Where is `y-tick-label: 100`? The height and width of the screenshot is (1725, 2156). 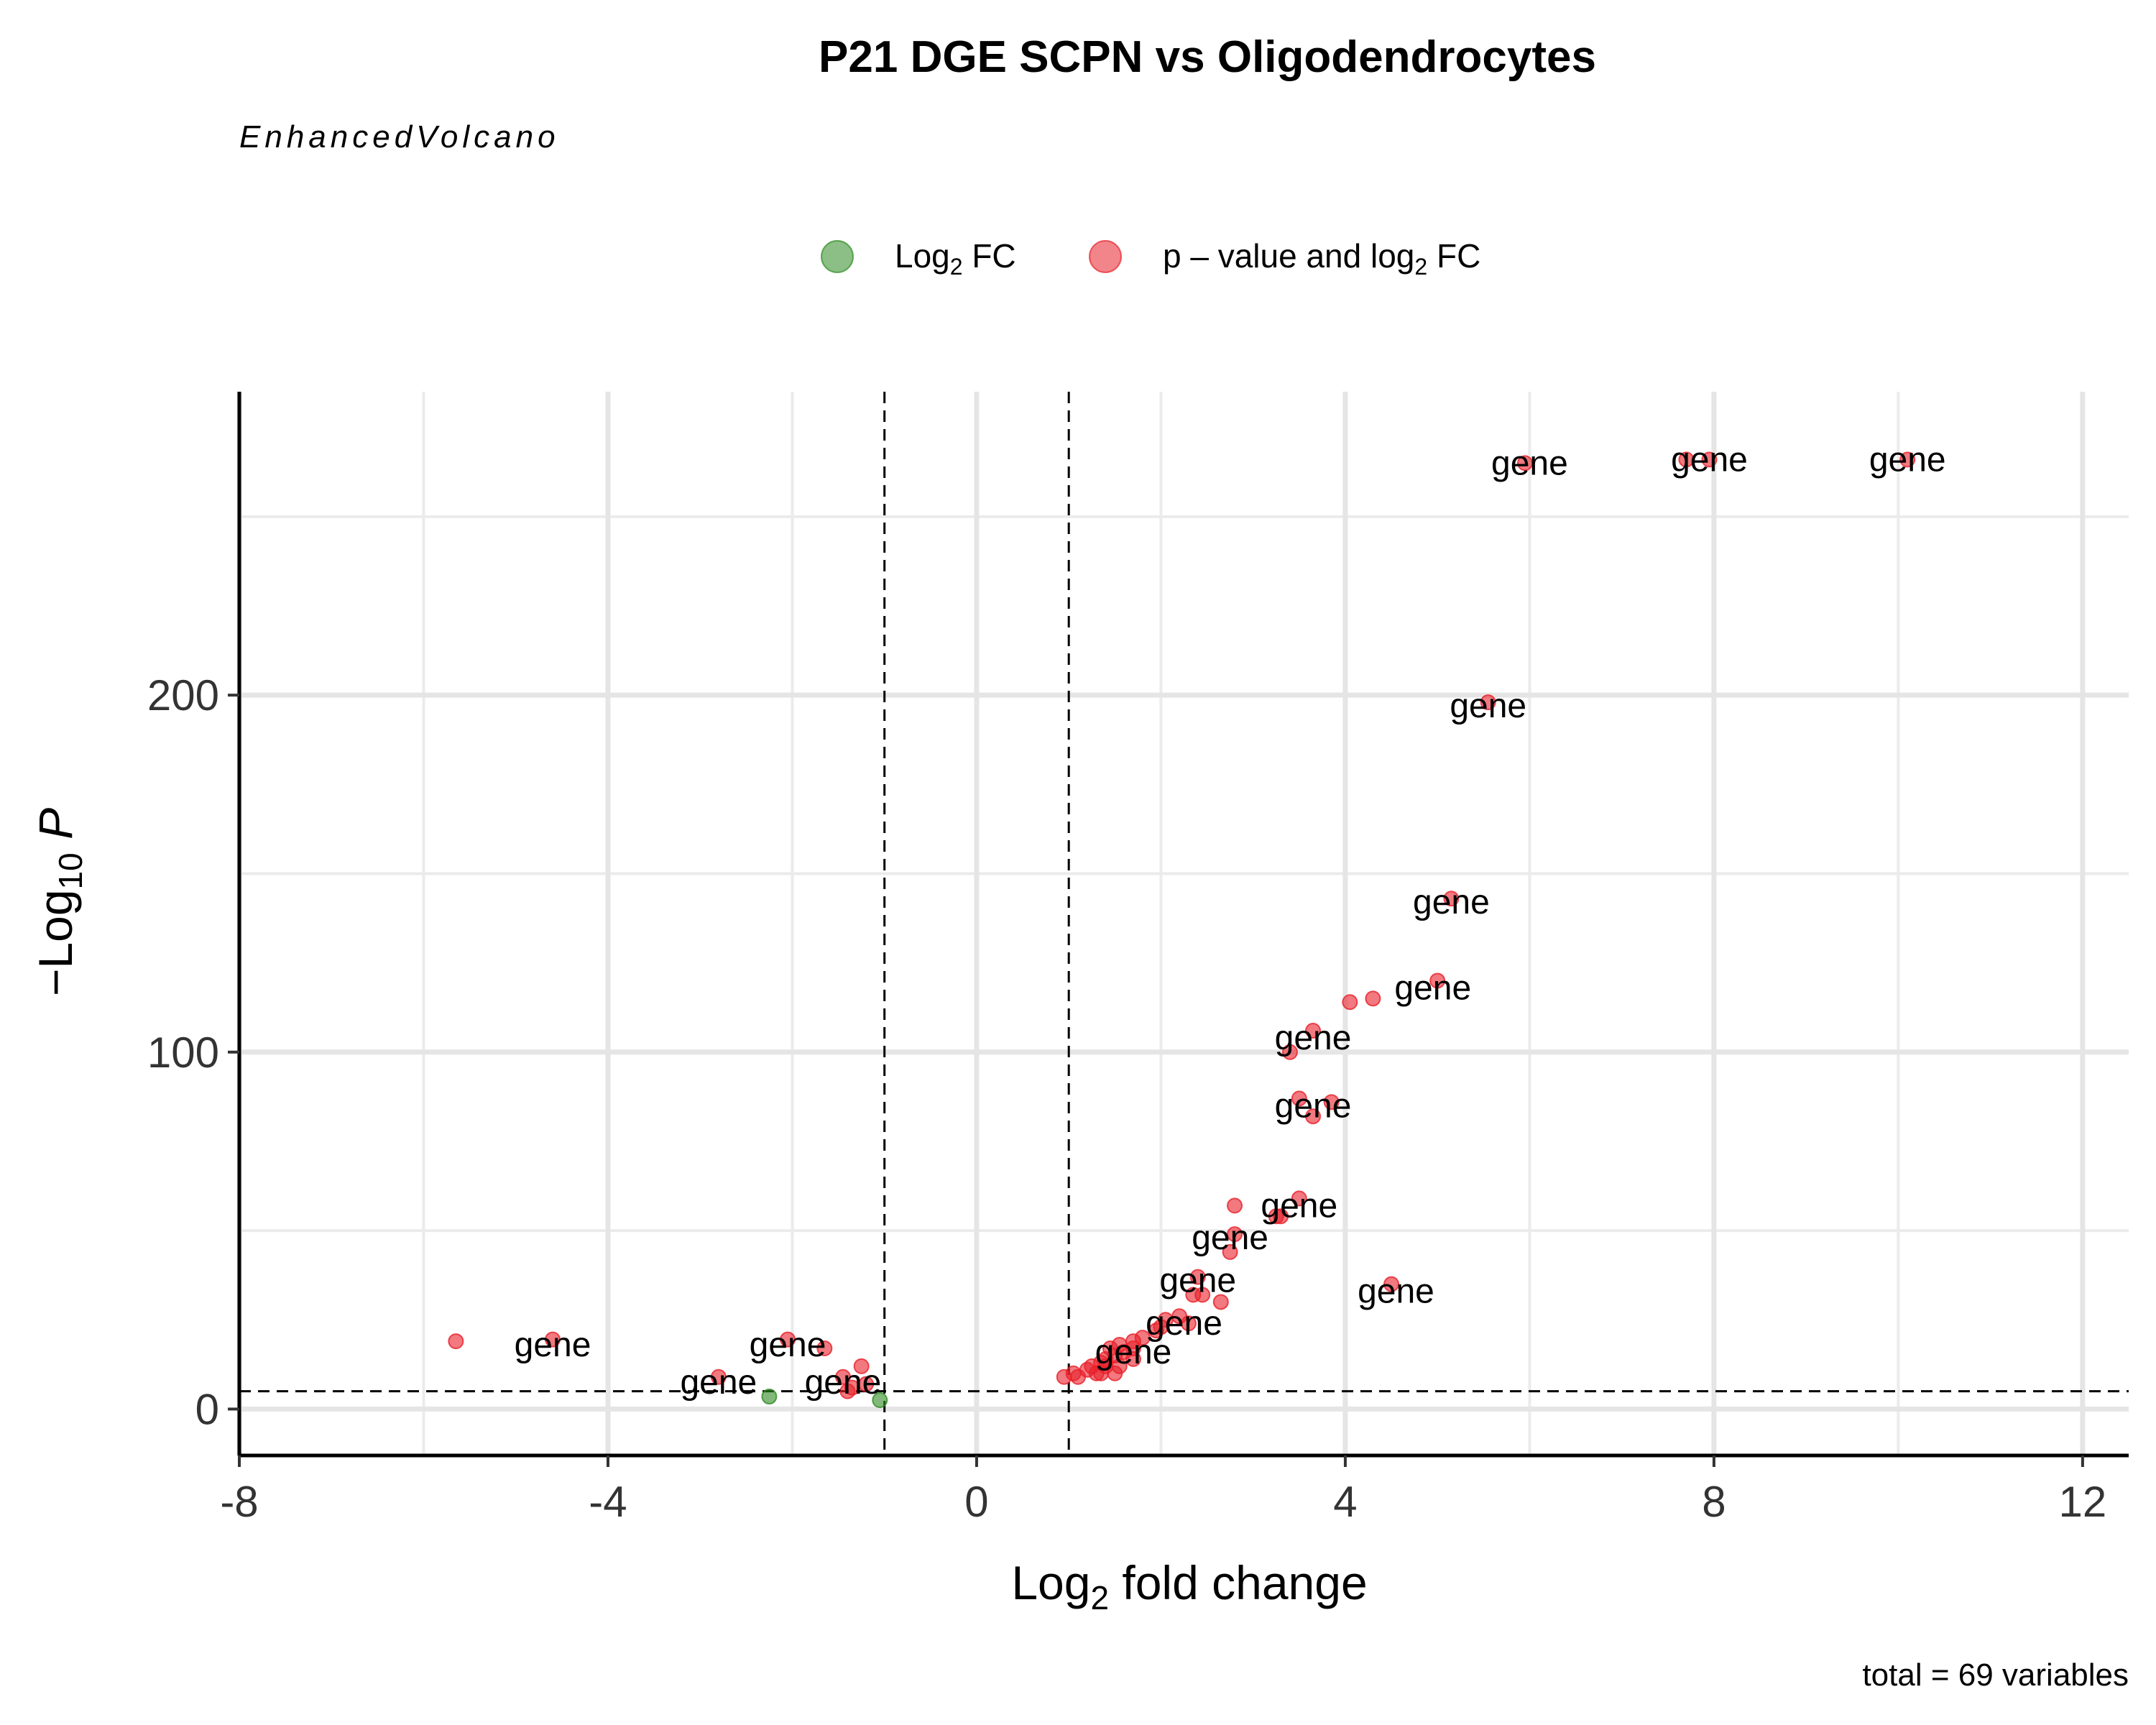
y-tick-label: 100 is located at coordinates (183, 1053).